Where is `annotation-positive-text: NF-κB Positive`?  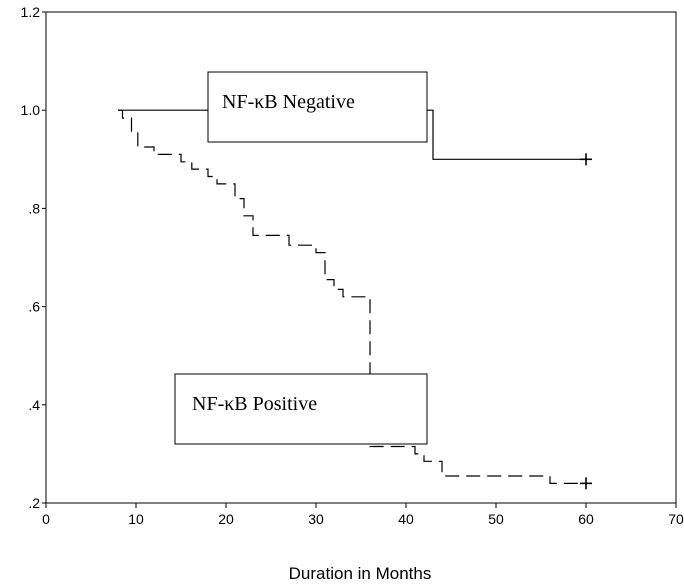
annotation-positive-text: NF-κB Positive is located at coordinates (254, 404).